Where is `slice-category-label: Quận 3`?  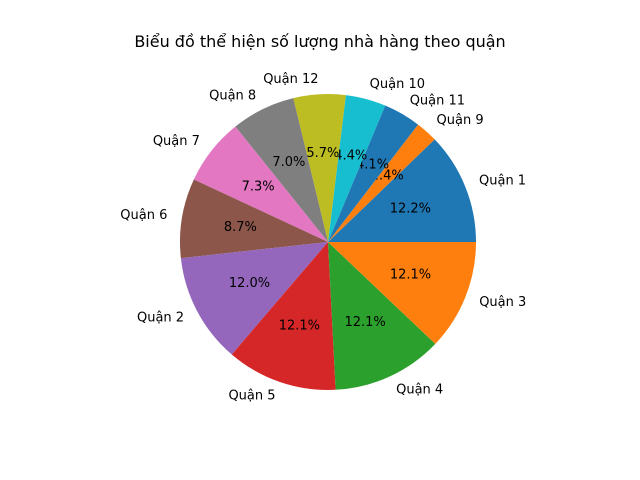 slice-category-label: Quận 3 is located at coordinates (502, 302).